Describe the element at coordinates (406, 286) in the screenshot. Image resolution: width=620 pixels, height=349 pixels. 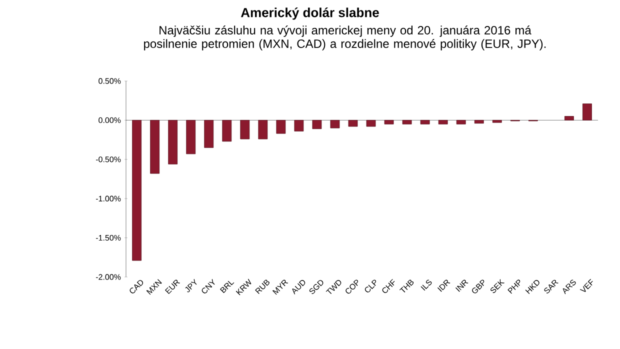
I see `x-tick-label: THB` at that location.